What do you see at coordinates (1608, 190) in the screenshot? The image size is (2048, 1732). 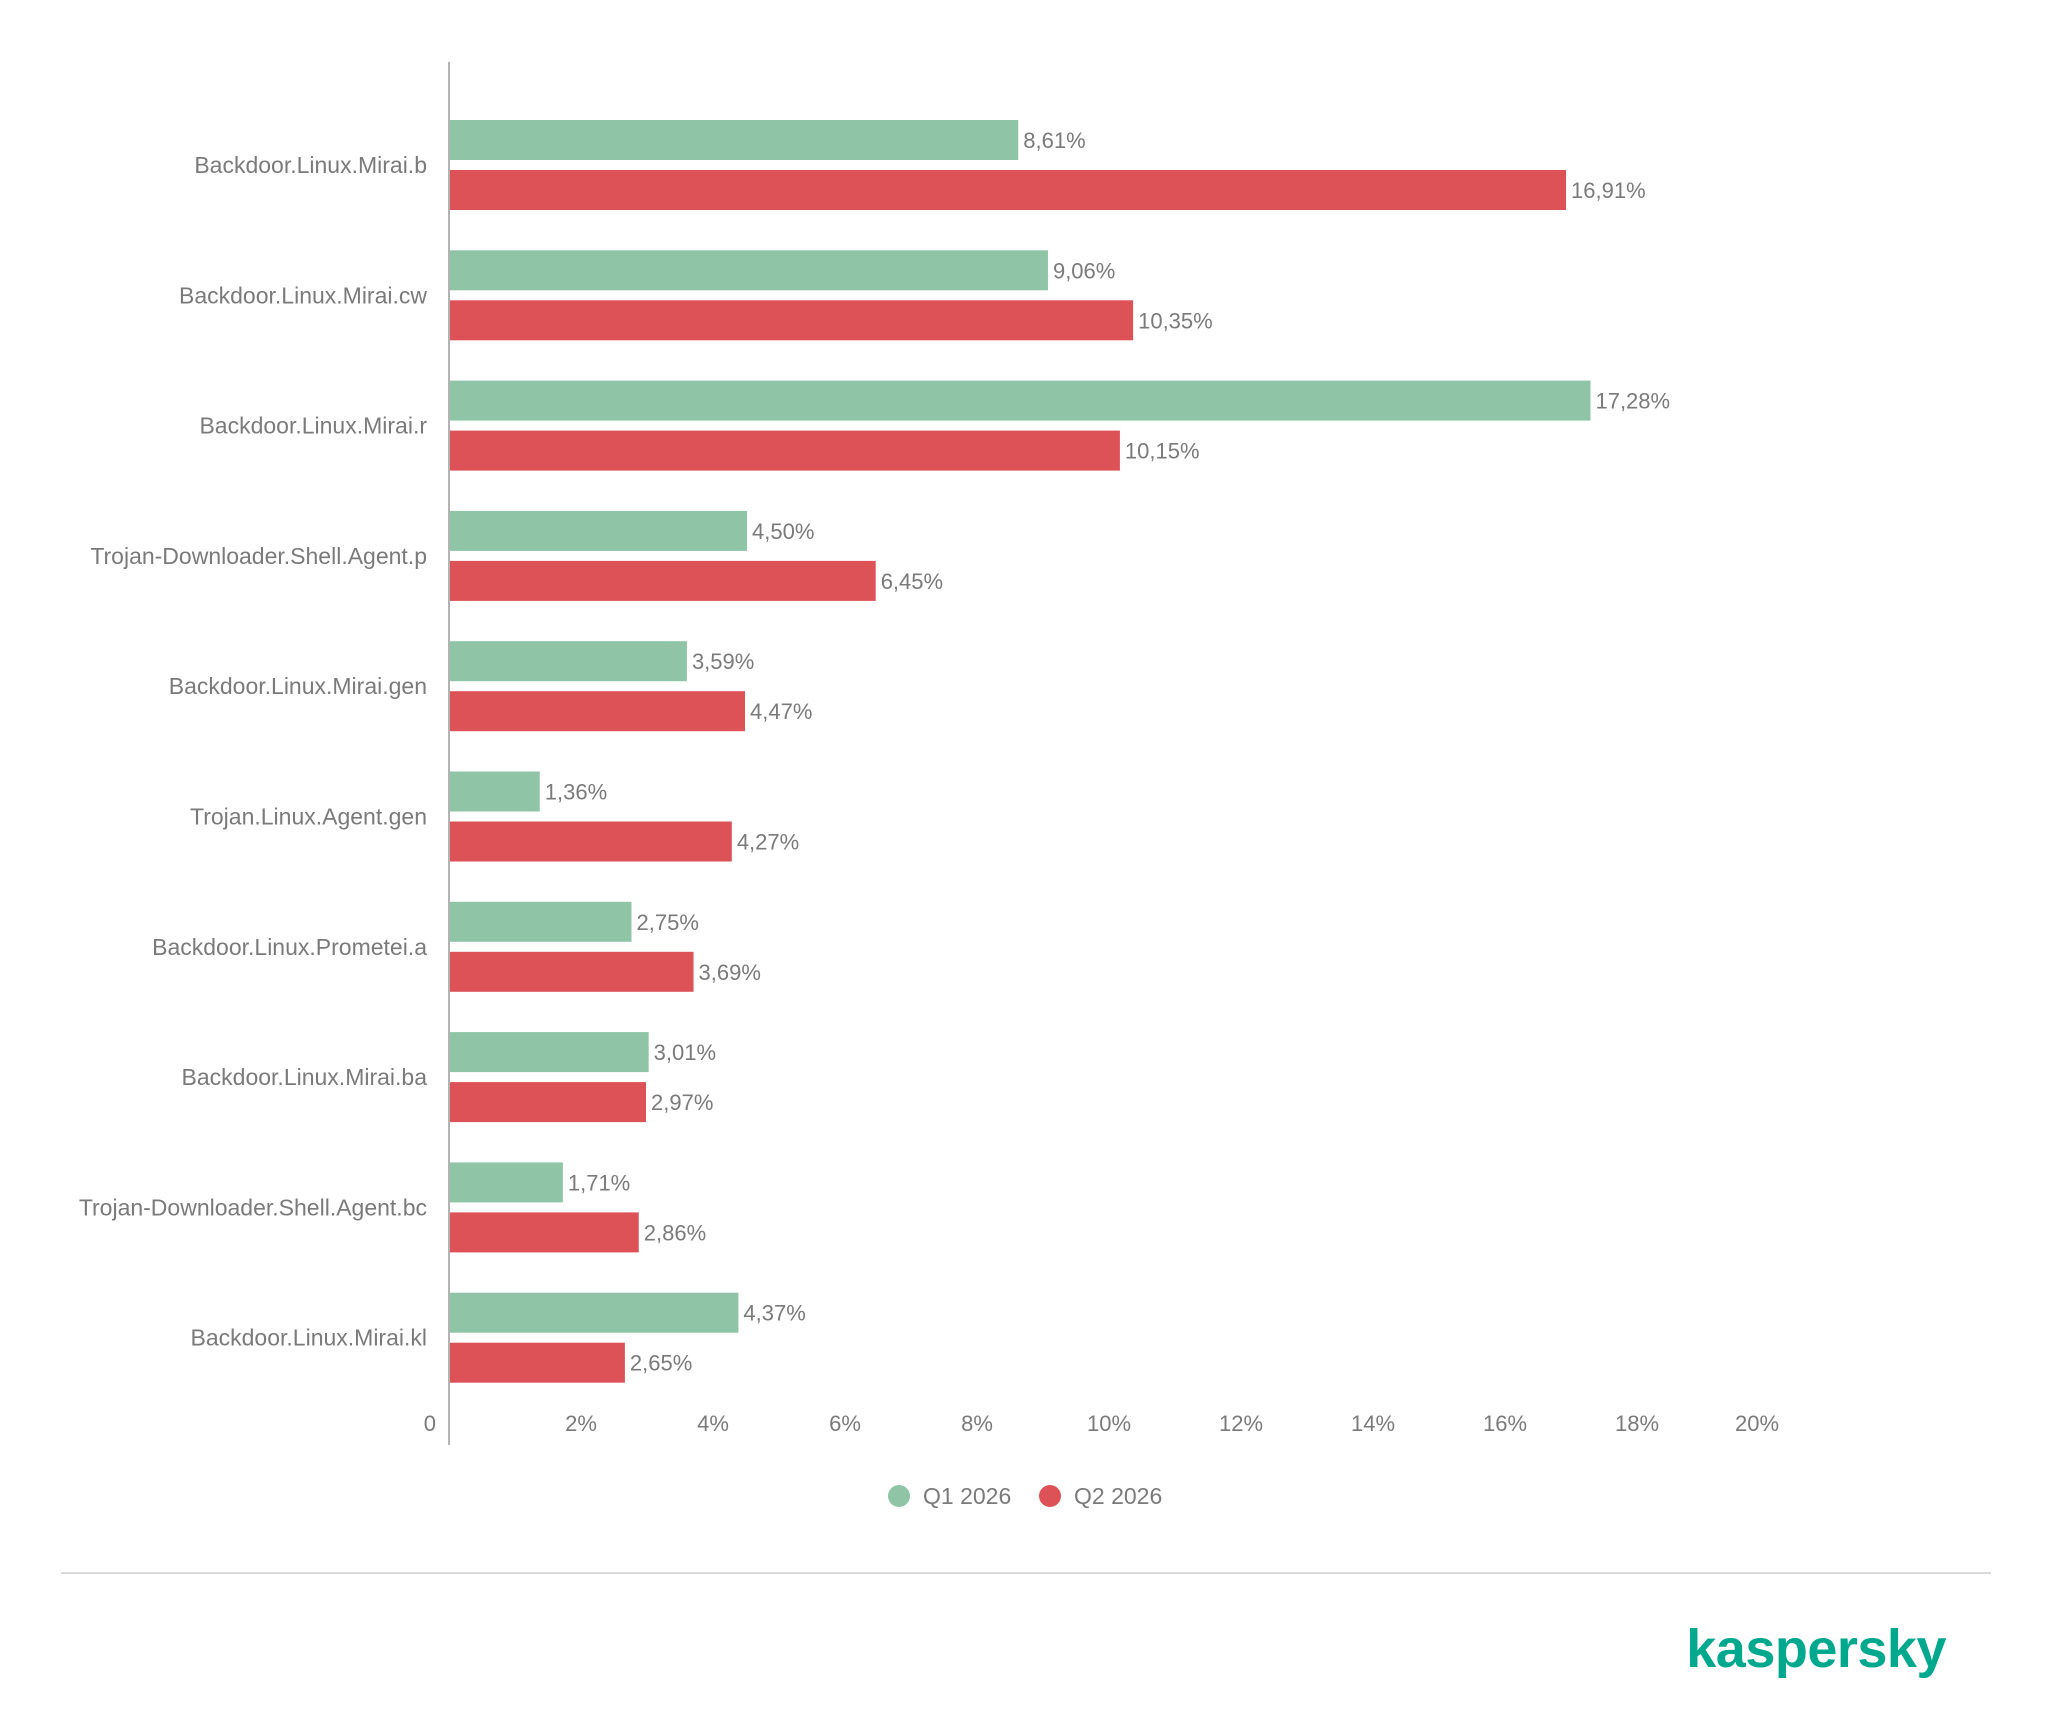 I see `data-label: 16,91%` at bounding box center [1608, 190].